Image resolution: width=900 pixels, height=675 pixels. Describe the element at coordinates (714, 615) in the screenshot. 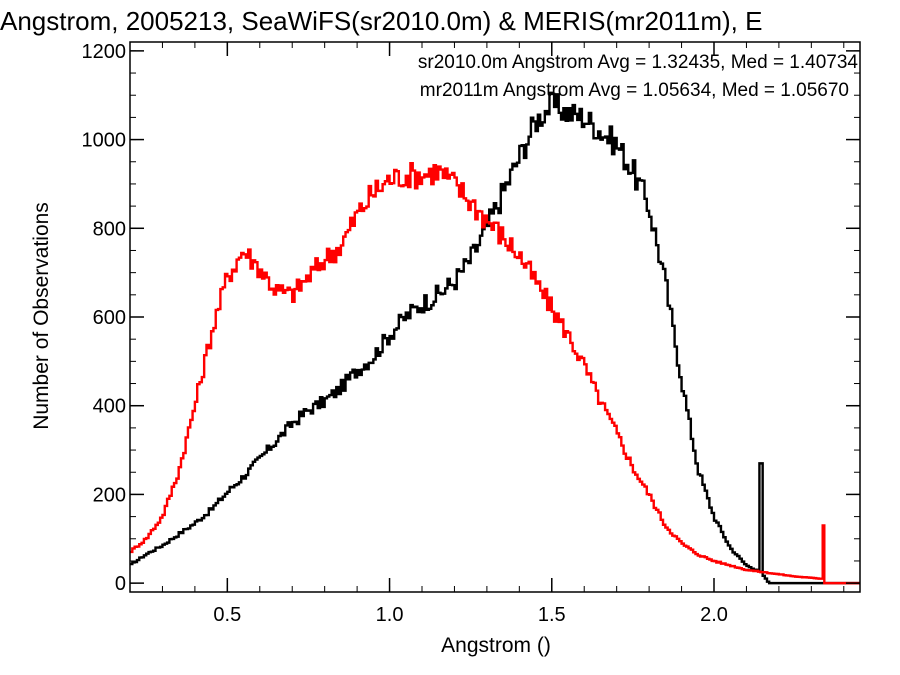

I see `x-tick-label: 2.0` at that location.